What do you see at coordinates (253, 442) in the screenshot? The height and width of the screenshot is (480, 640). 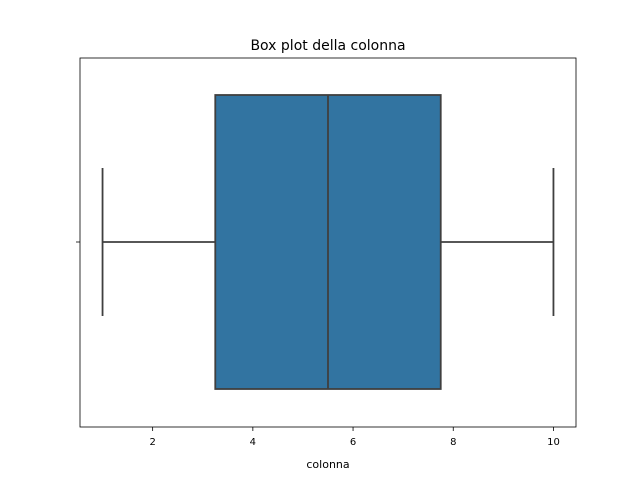 I see `x-tick-label: 4` at bounding box center [253, 442].